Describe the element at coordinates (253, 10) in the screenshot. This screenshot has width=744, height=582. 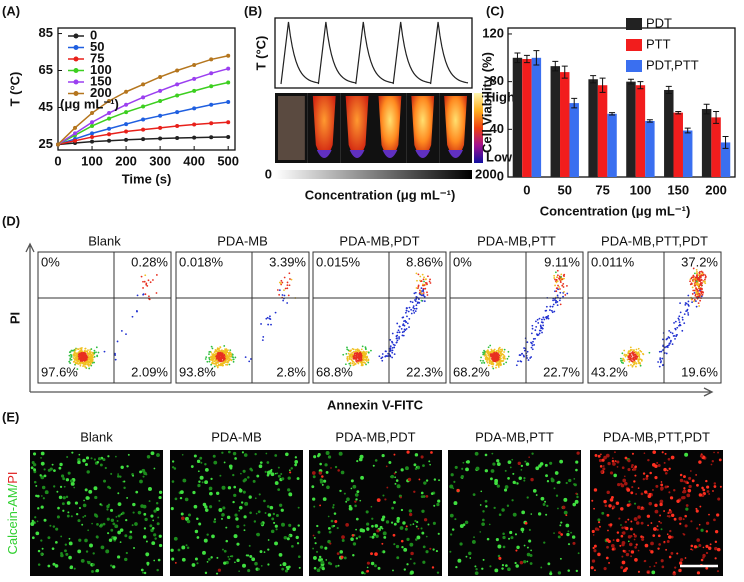
I see `panel-label: (B)` at that location.